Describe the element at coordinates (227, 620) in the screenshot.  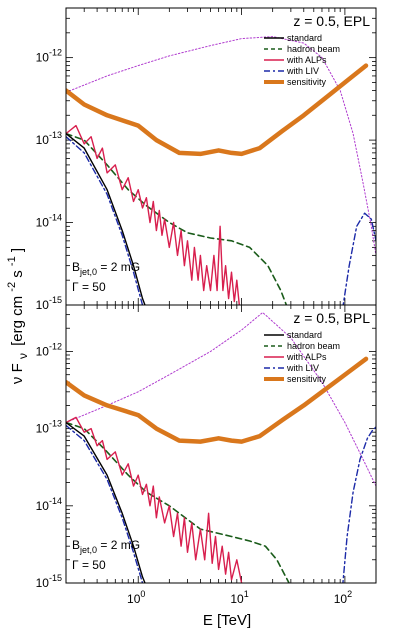
I see `x-axis-label: E [TeV]` at that location.